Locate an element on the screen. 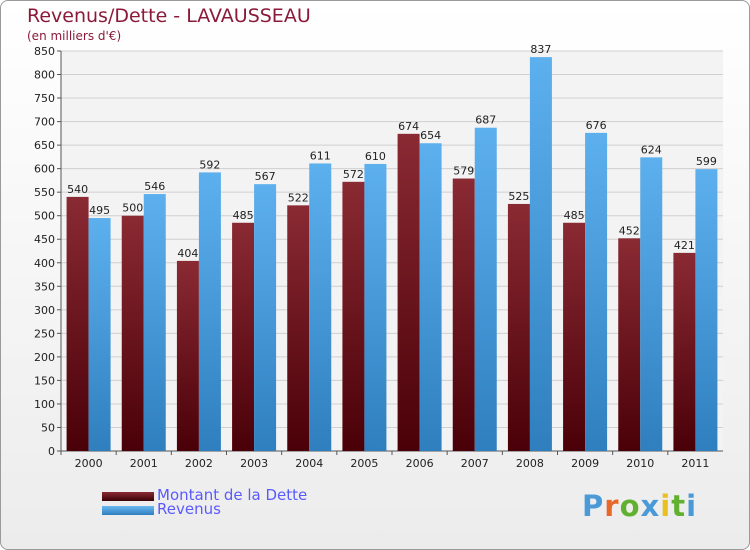  proxiti-logo: Proxiti is located at coordinates (639, 506).